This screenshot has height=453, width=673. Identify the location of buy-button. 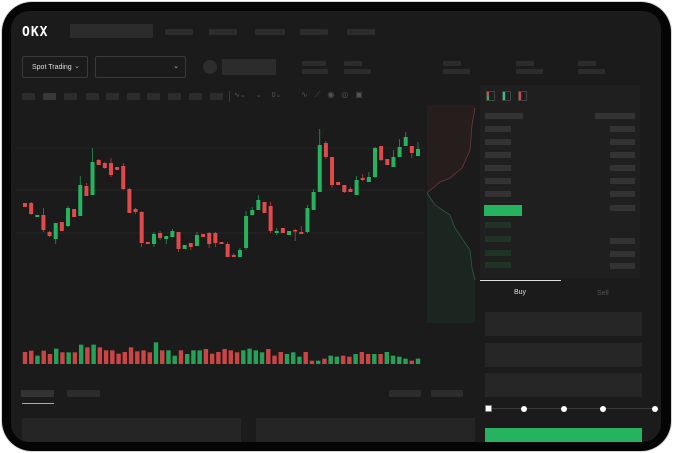
(563, 435).